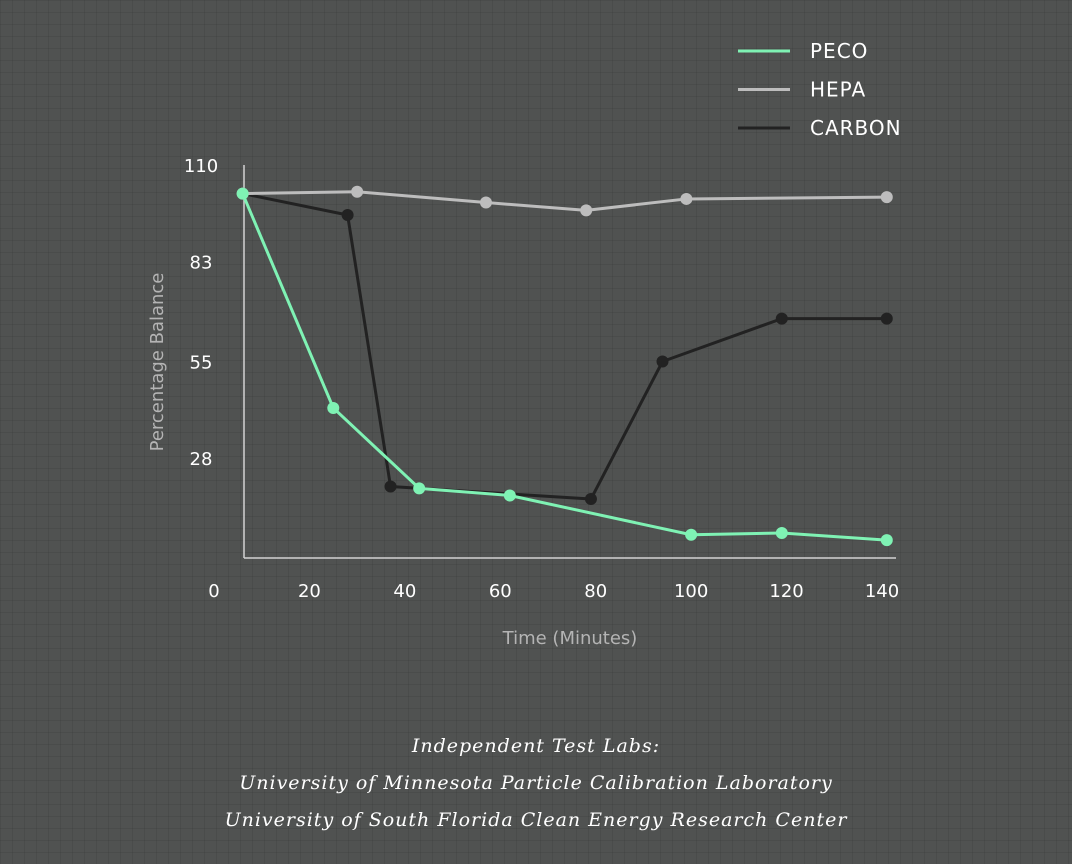 The height and width of the screenshot is (864, 1072). I want to click on y-axis-title: Percentage Balance, so click(157, 362).